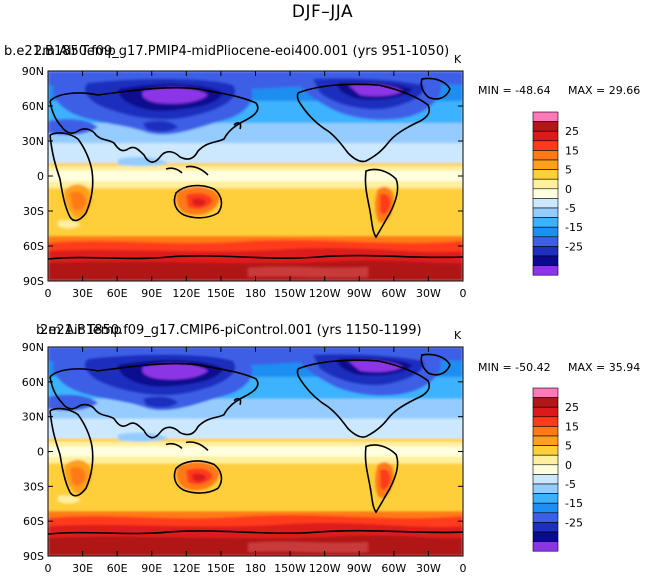 Image resolution: width=645 pixels, height=582 pixels. What do you see at coordinates (82, 293) in the screenshot?
I see `panel-1-lon-tick-label: 30E` at bounding box center [82, 293].